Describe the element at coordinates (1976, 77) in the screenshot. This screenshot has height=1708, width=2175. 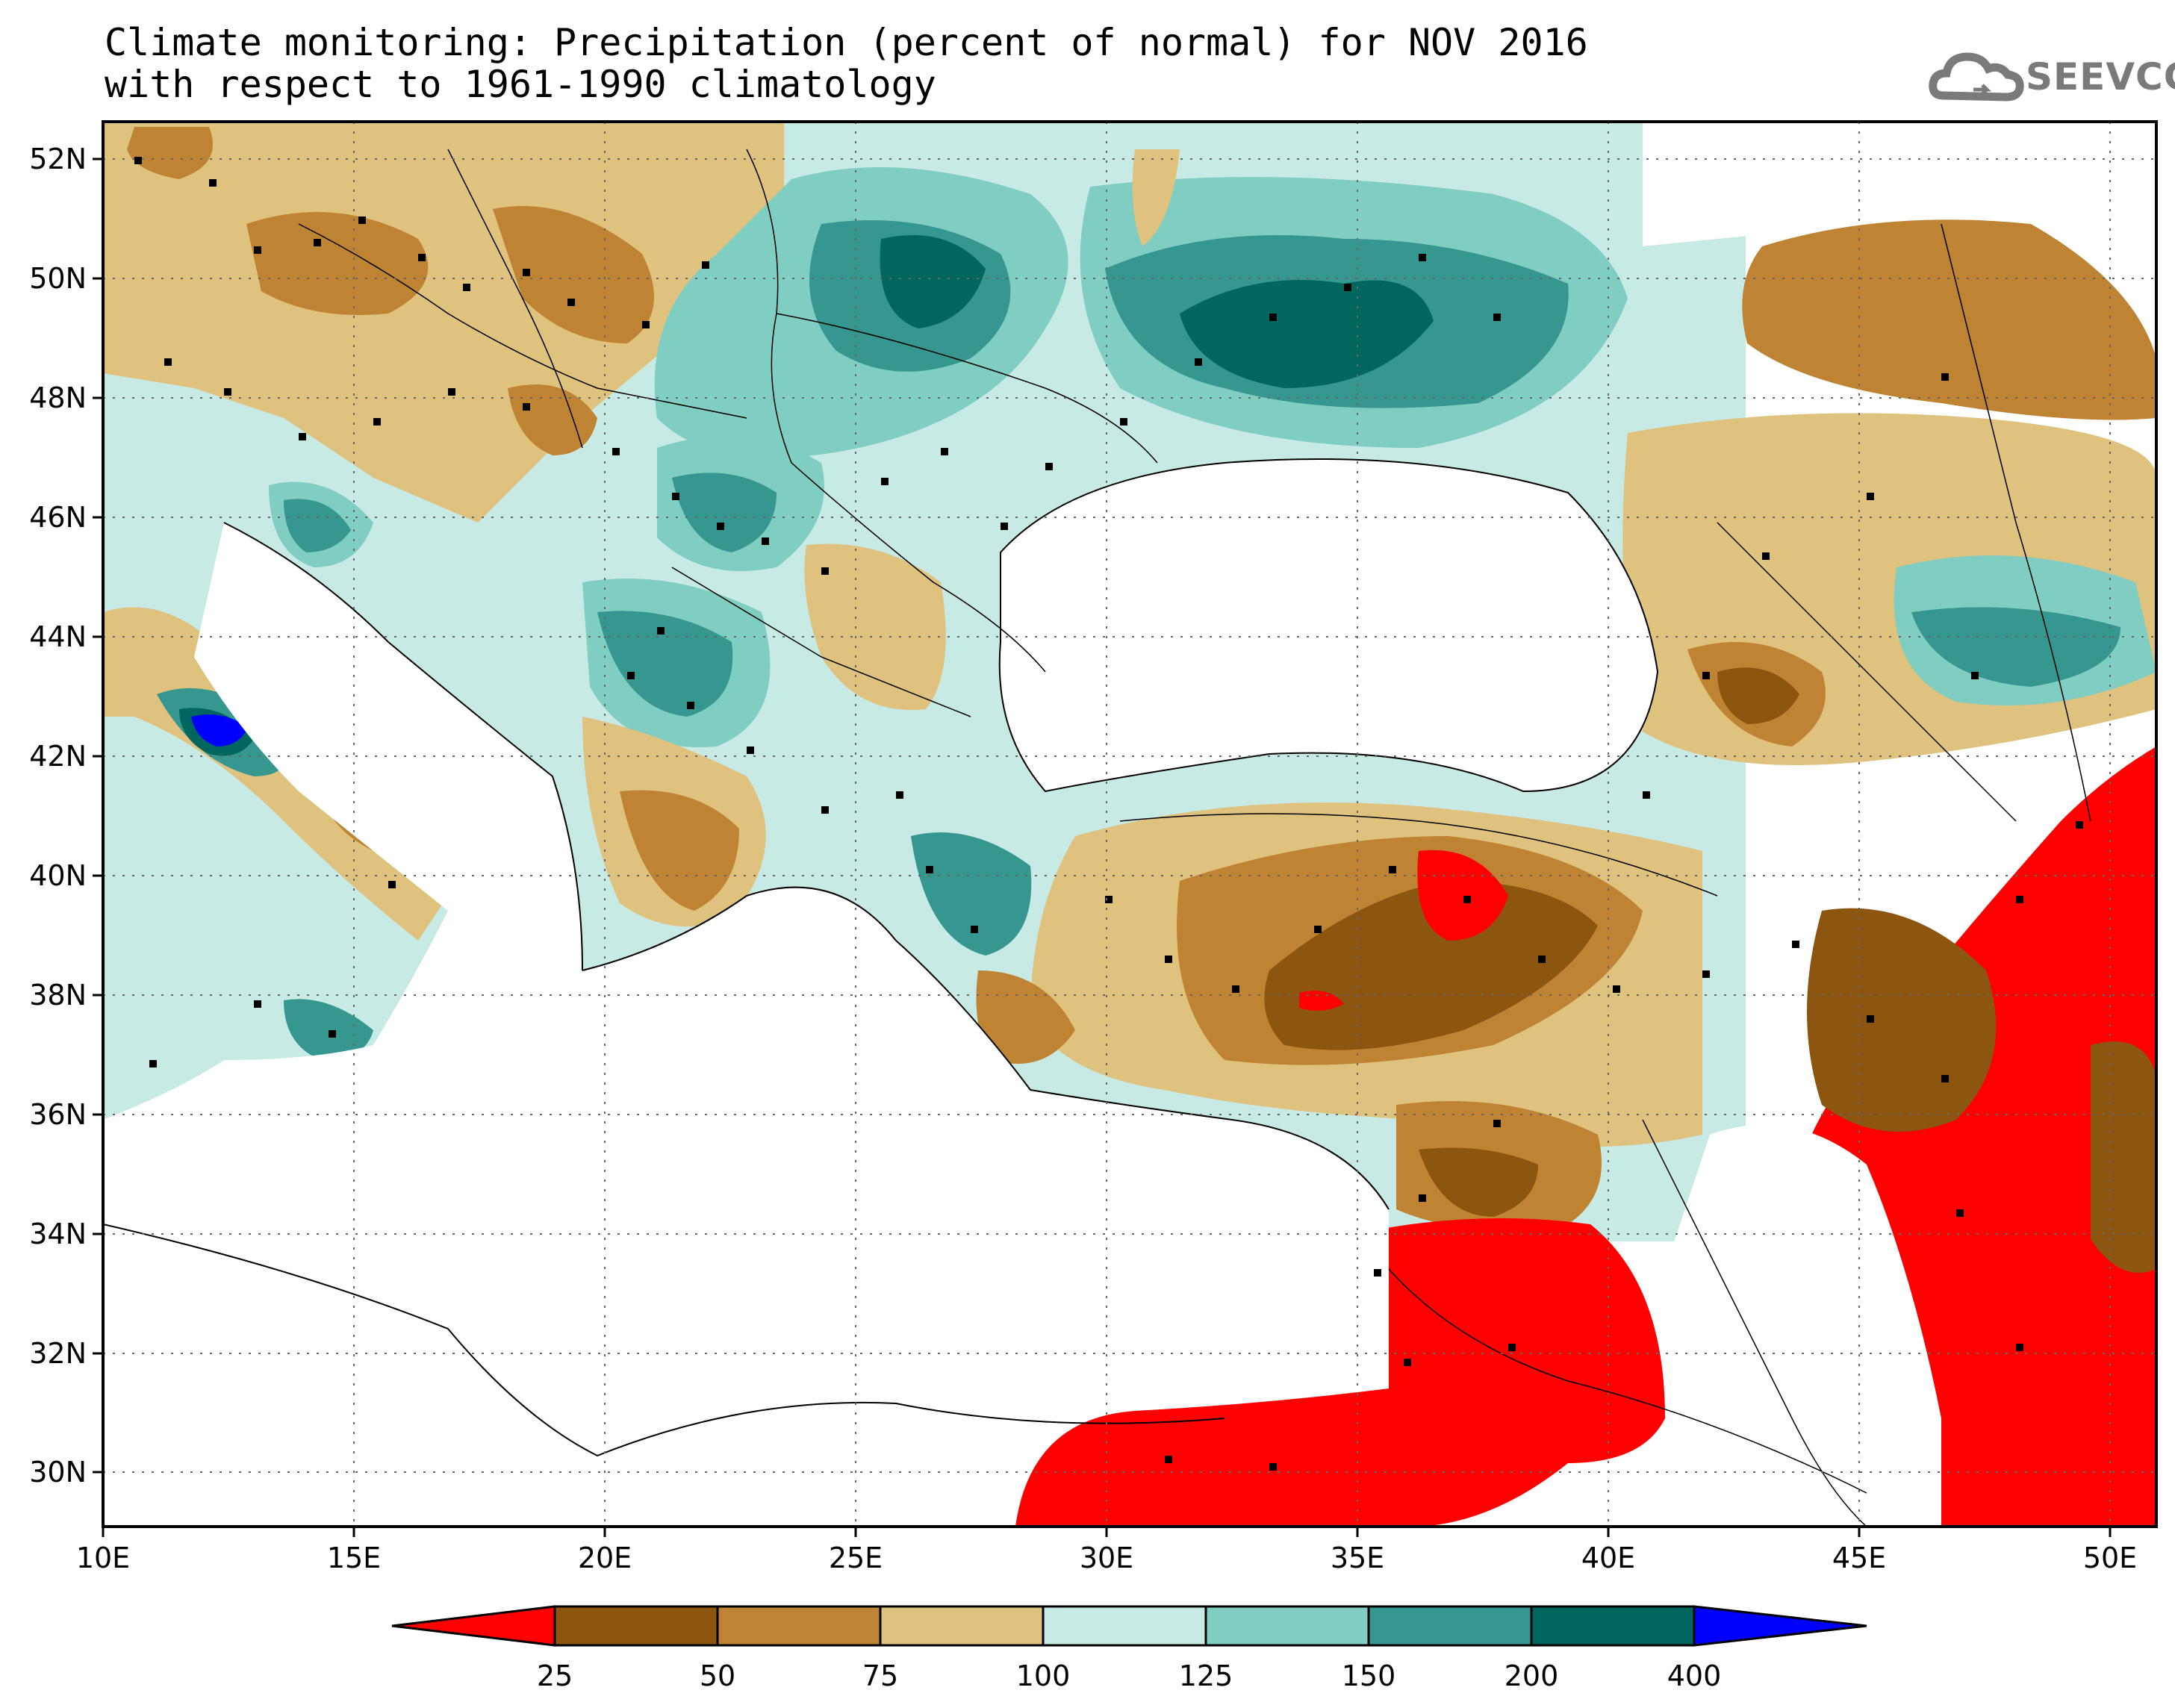
I see `cloud-icon` at that location.